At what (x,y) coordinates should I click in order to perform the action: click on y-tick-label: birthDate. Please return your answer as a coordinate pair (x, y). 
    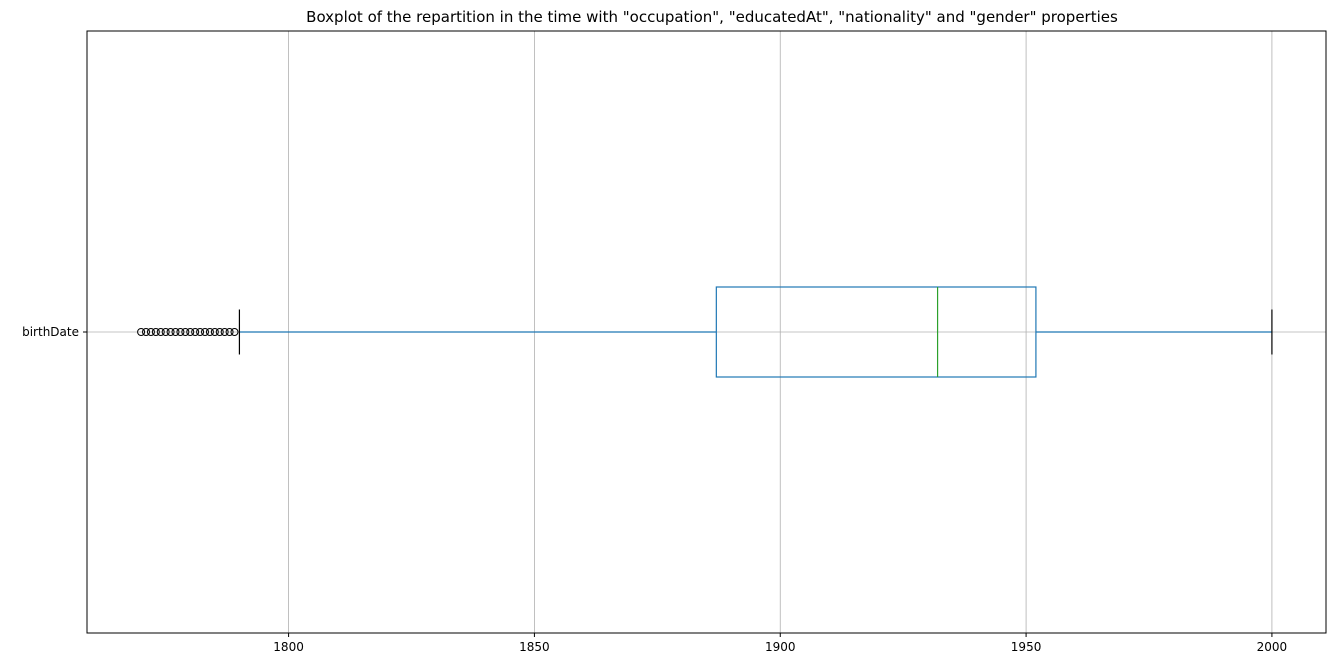
    Looking at the image, I should click on (50, 332).